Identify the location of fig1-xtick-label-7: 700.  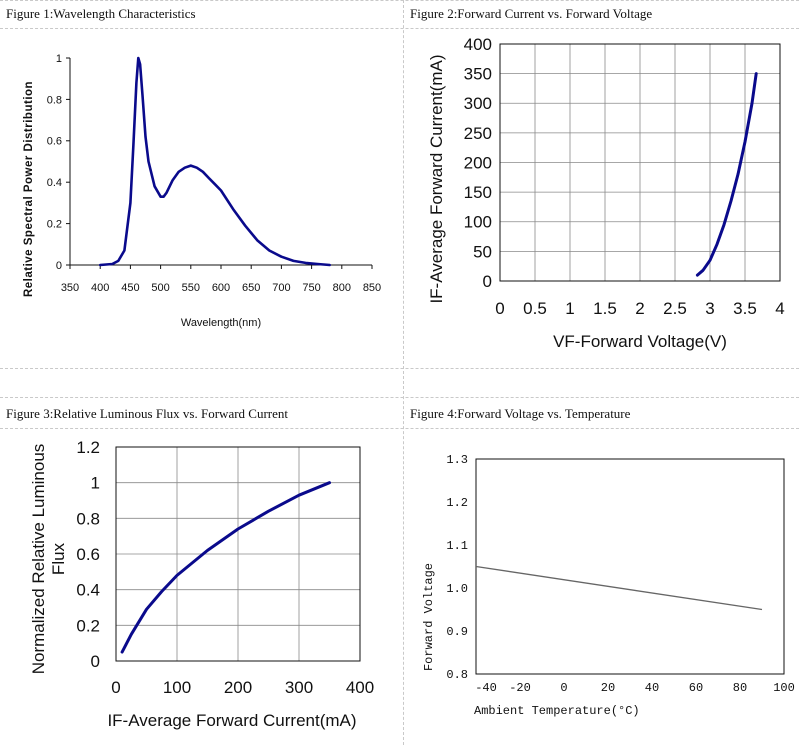
(281, 288).